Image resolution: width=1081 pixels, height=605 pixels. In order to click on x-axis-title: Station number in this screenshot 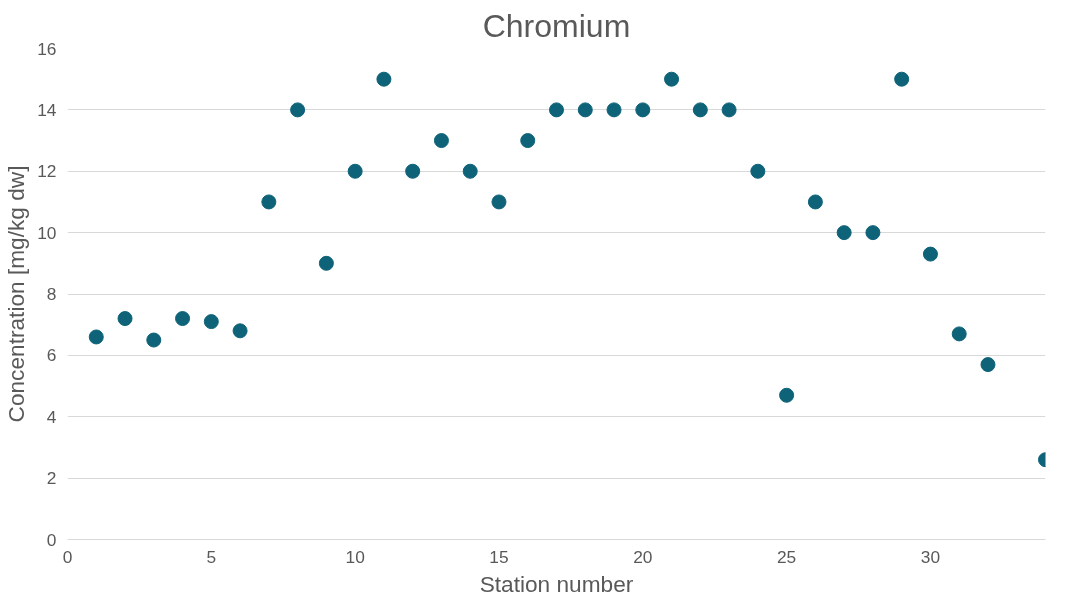, I will do `click(556, 583)`.